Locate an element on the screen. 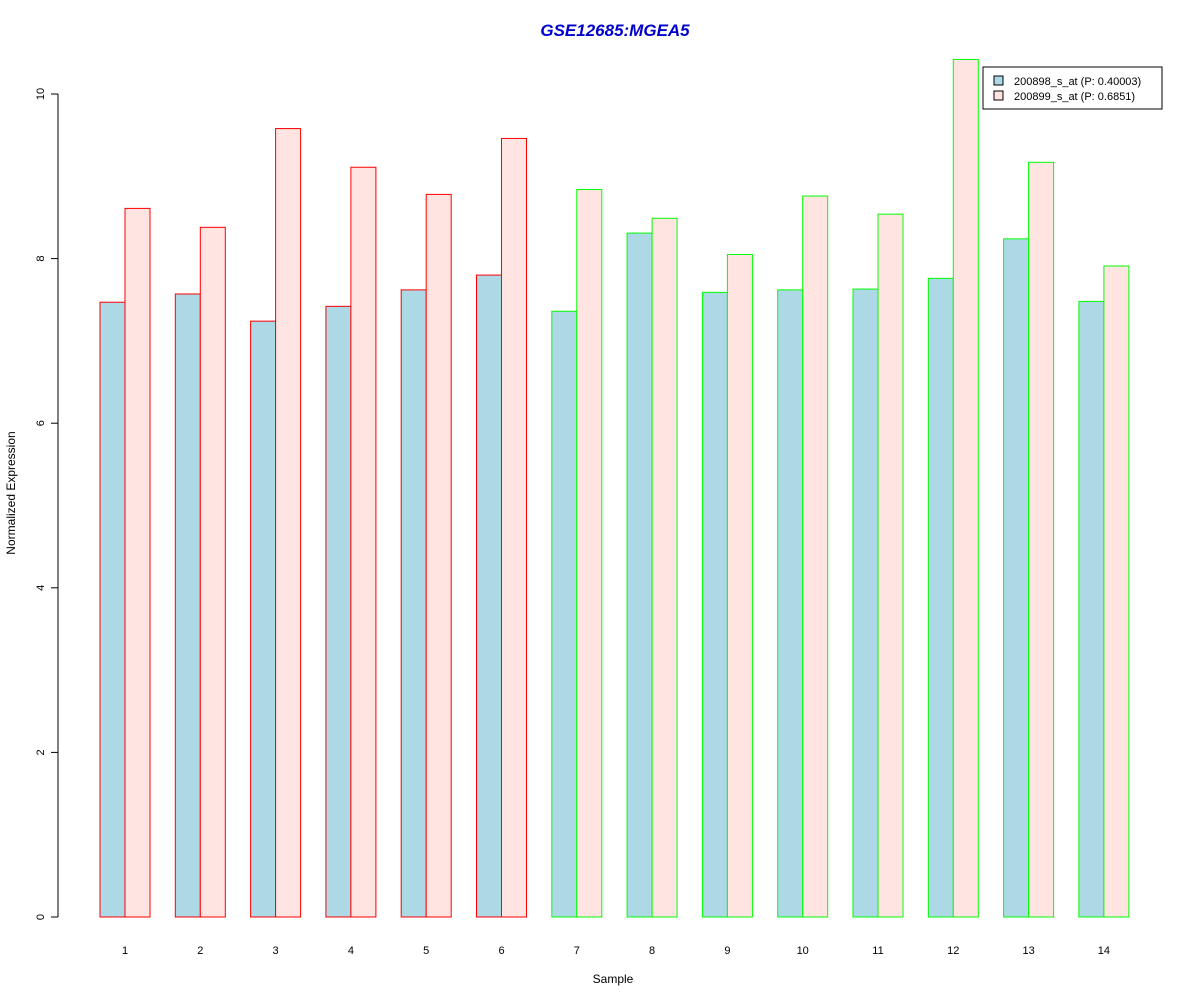 The width and height of the screenshot is (1200, 1000). y-tick-label: 8 is located at coordinates (41, 259).